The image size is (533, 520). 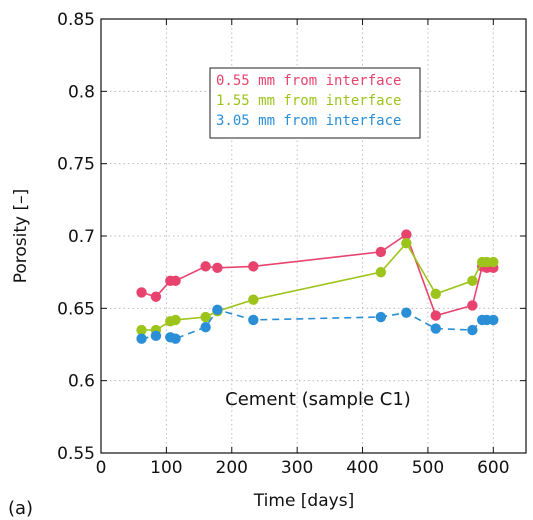 I want to click on y-tick-label: 0.8, so click(x=81, y=92).